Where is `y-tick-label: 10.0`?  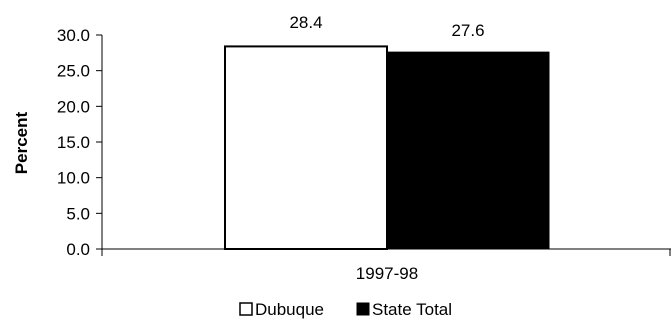
y-tick-label: 10.0 is located at coordinates (73, 178).